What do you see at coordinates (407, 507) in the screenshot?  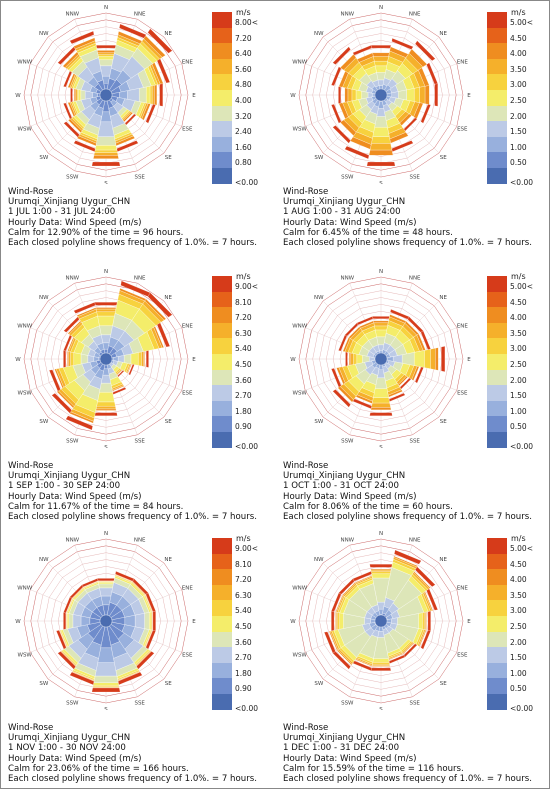 I see `calm-label: Calm for 8.06% of the time = 60 hours.` at bounding box center [407, 507].